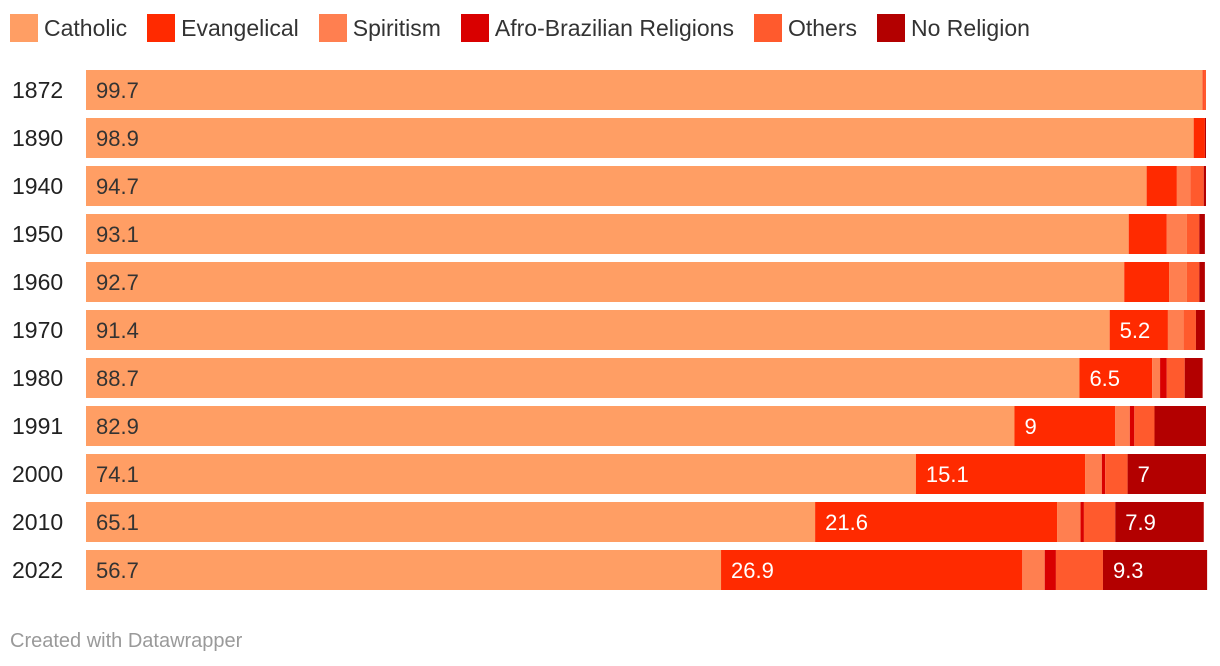 This screenshot has height=666, width=1220. Describe the element at coordinates (37, 426) in the screenshot. I see `year-label: 1991` at that location.